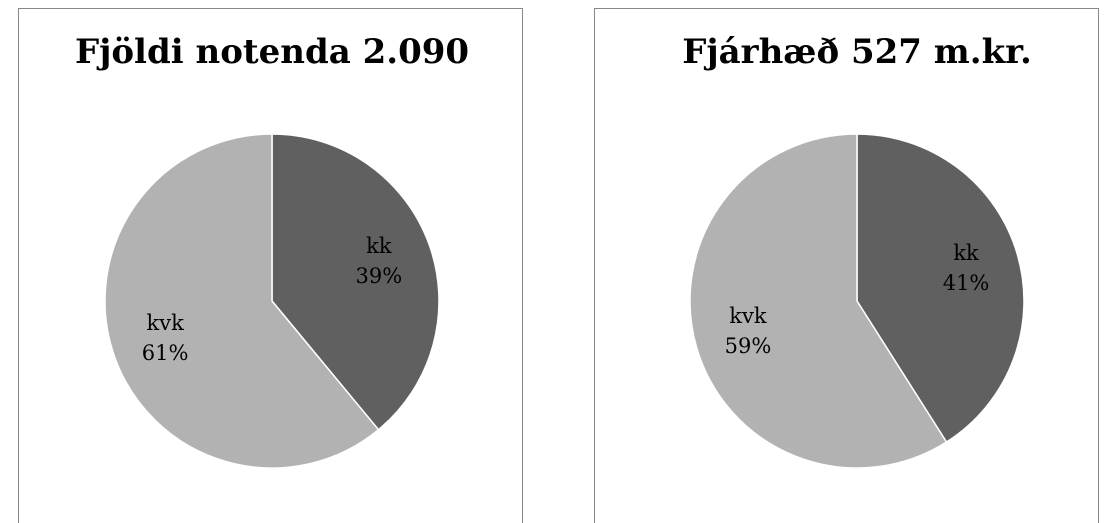 The height and width of the screenshot is (523, 1115). Describe the element at coordinates (748, 346) in the screenshot. I see `slice-value: 59%` at that location.